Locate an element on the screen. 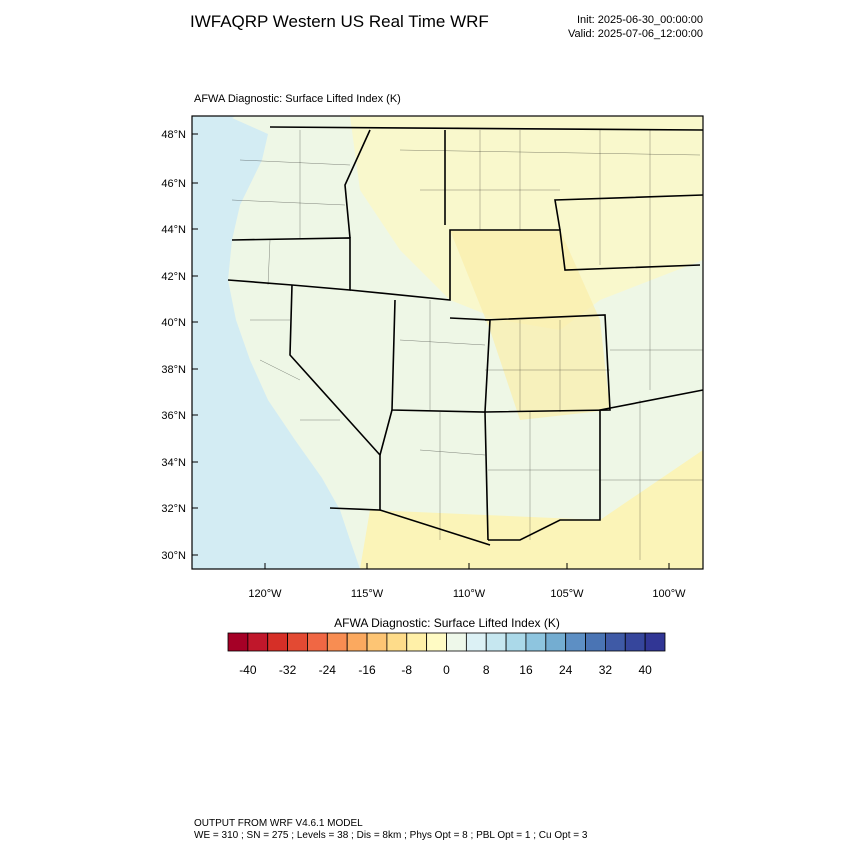  lon-label: 105°W is located at coordinates (567, 594).